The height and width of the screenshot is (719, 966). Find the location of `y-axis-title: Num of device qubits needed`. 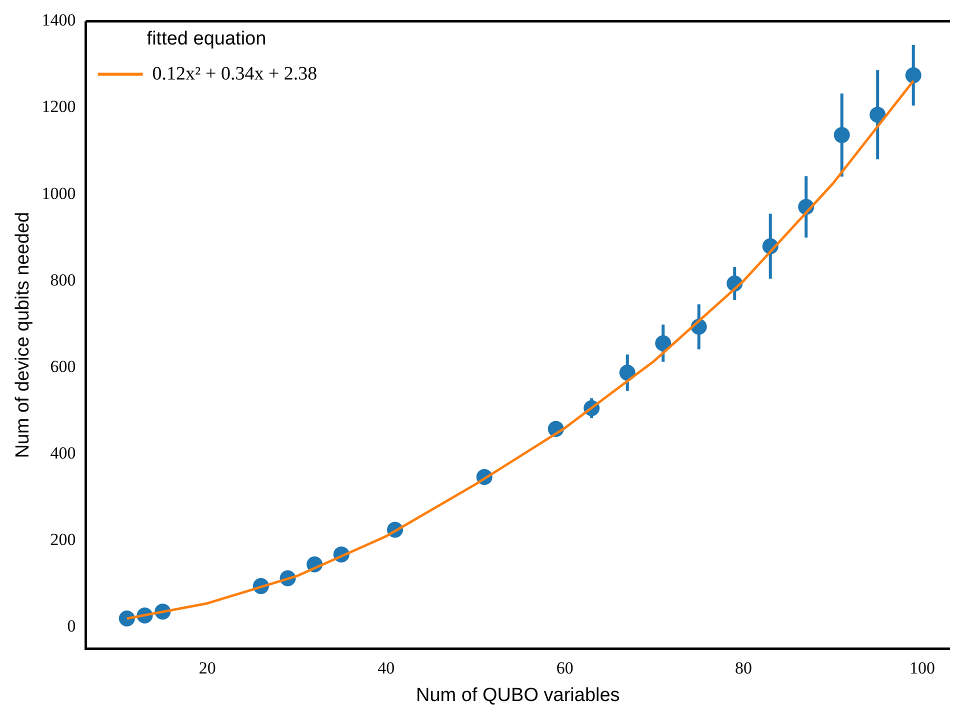

y-axis-title: Num of device qubits needed is located at coordinates (23, 335).